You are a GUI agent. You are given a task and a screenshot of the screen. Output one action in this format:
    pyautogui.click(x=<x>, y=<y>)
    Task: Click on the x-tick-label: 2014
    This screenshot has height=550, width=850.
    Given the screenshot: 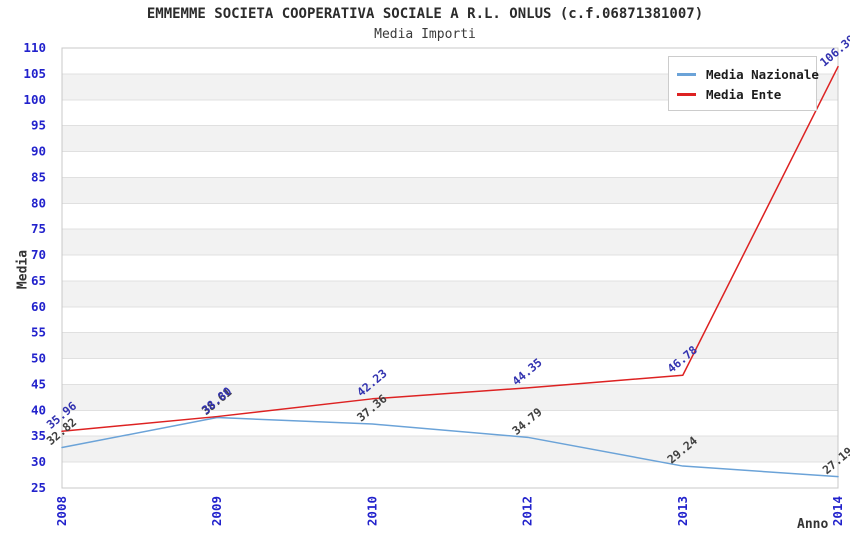 What is the action you would take?
    pyautogui.click(x=837, y=511)
    